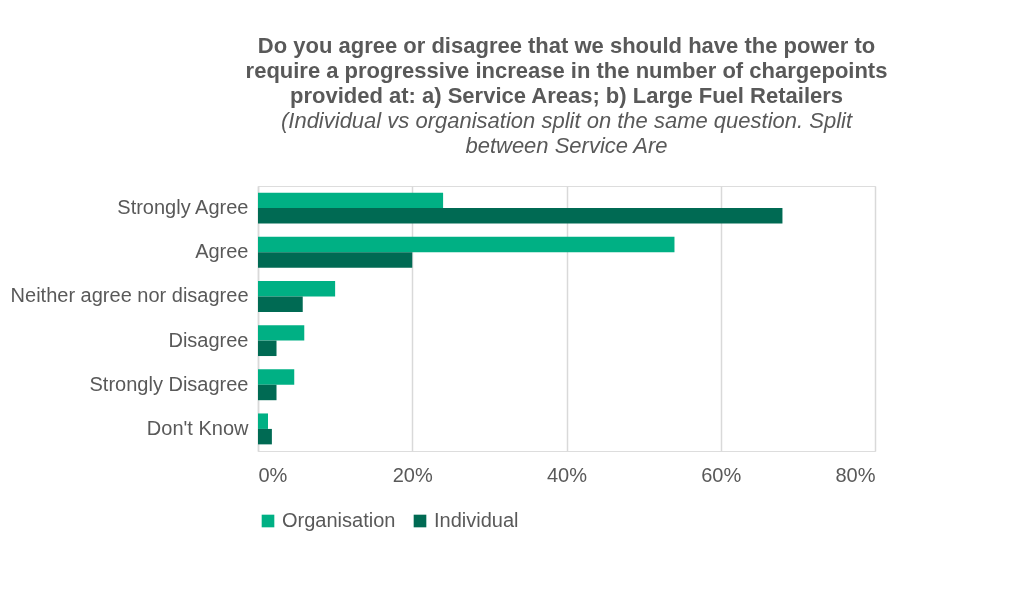 This screenshot has width=1011, height=590. Describe the element at coordinates (721, 474) in the screenshot. I see `x-tick-label: 60%` at that location.